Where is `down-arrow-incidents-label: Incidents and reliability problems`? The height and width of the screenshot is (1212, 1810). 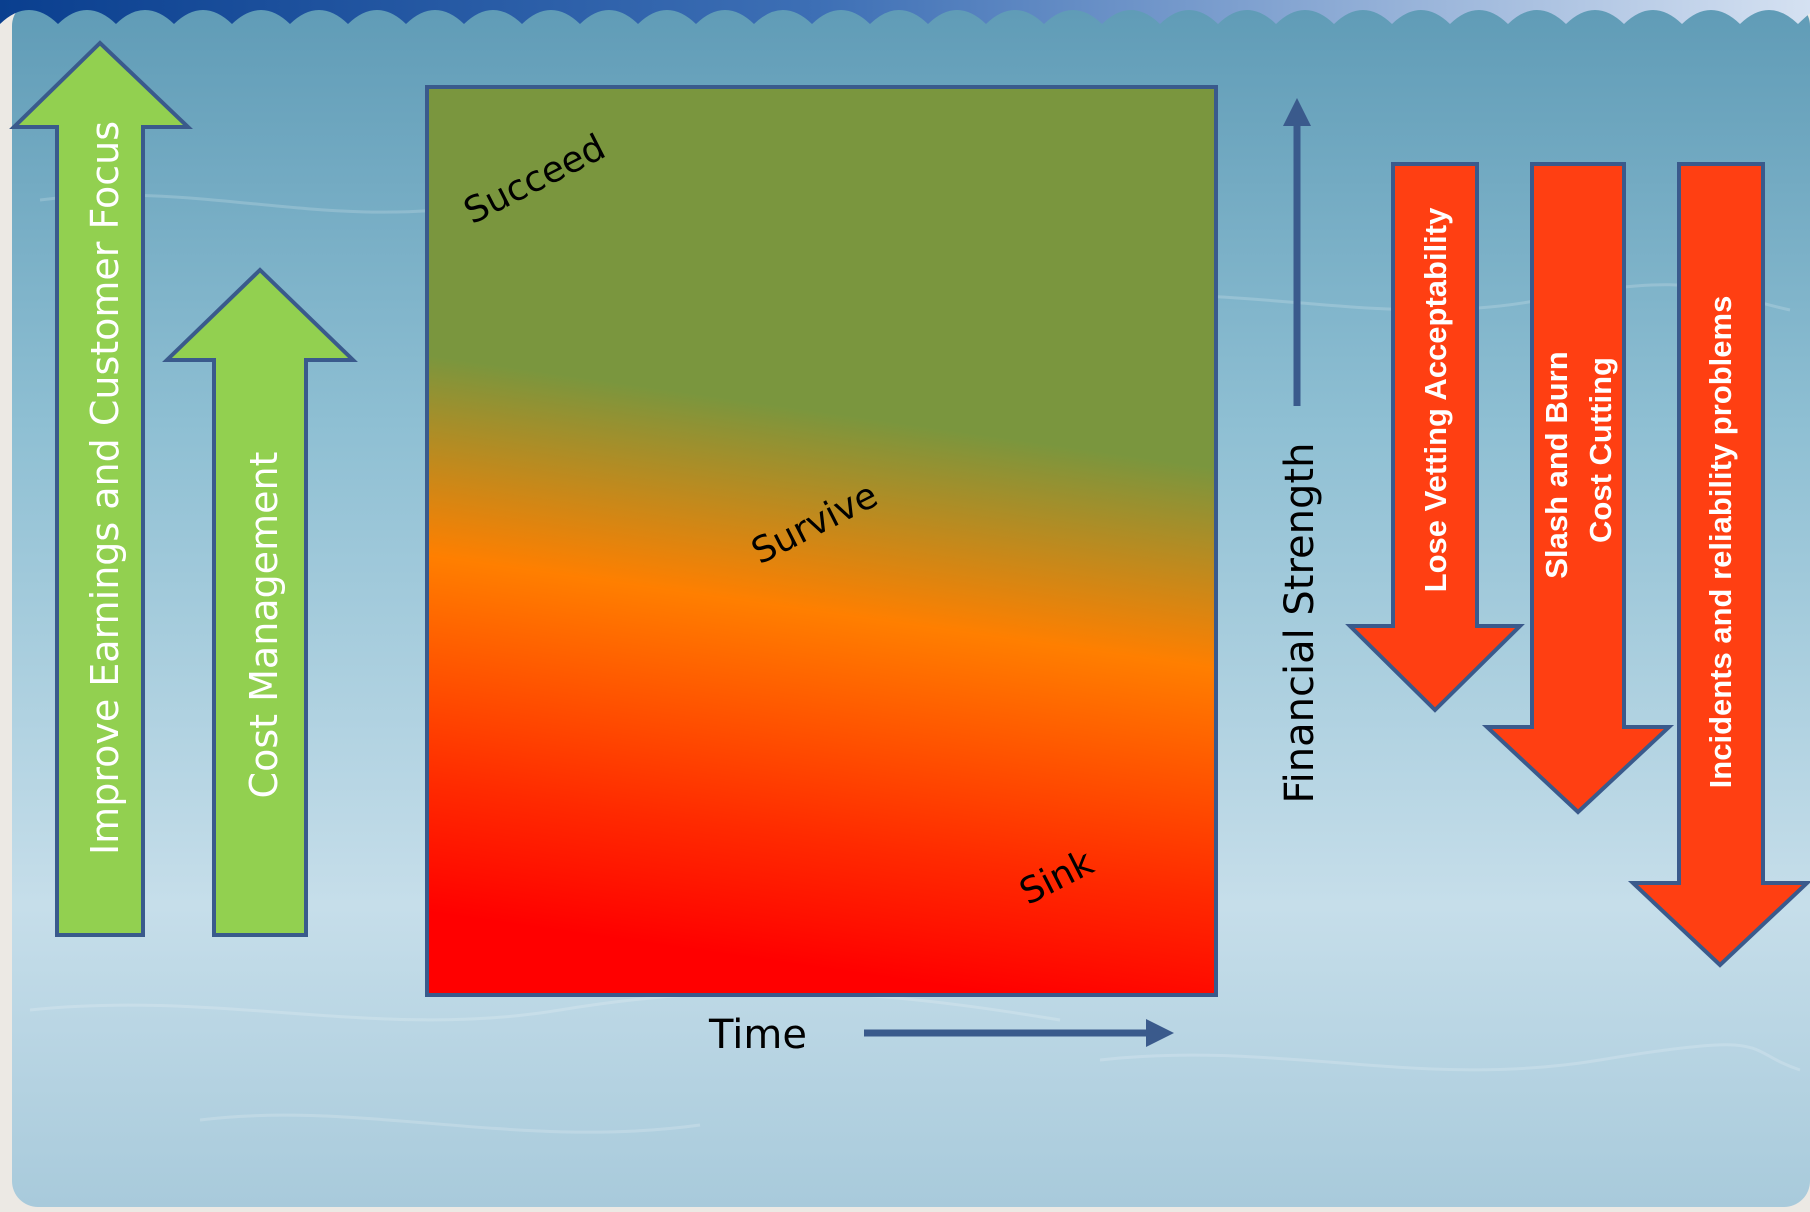 down-arrow-incidents-label: Incidents and reliability problems is located at coordinates (1720, 542).